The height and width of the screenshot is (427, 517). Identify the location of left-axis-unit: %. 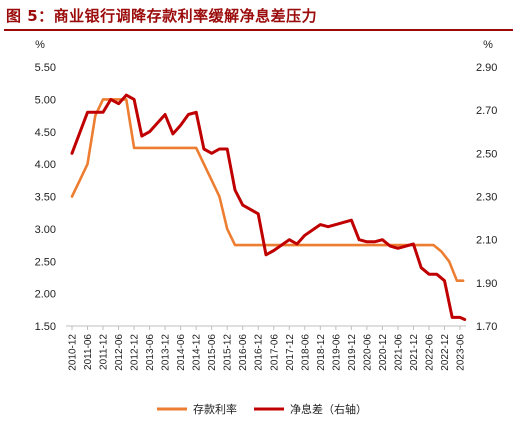
(40, 45).